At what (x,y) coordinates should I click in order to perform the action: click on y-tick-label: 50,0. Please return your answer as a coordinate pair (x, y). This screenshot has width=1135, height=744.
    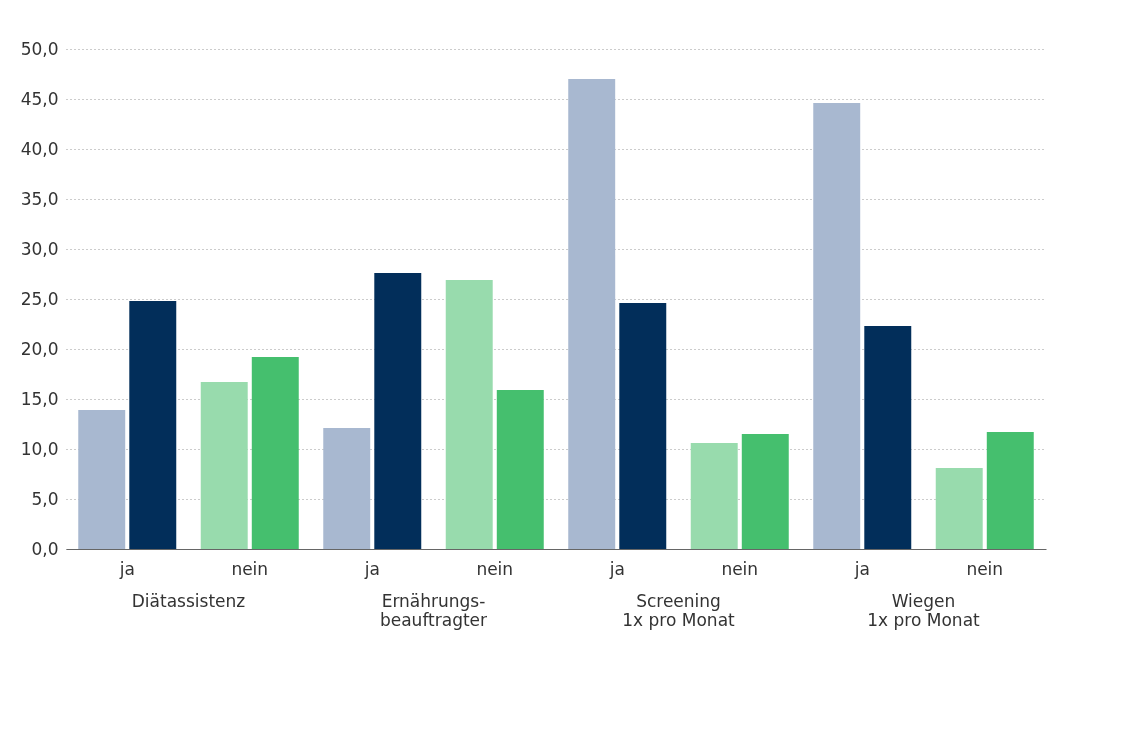
    Looking at the image, I should click on (39, 48).